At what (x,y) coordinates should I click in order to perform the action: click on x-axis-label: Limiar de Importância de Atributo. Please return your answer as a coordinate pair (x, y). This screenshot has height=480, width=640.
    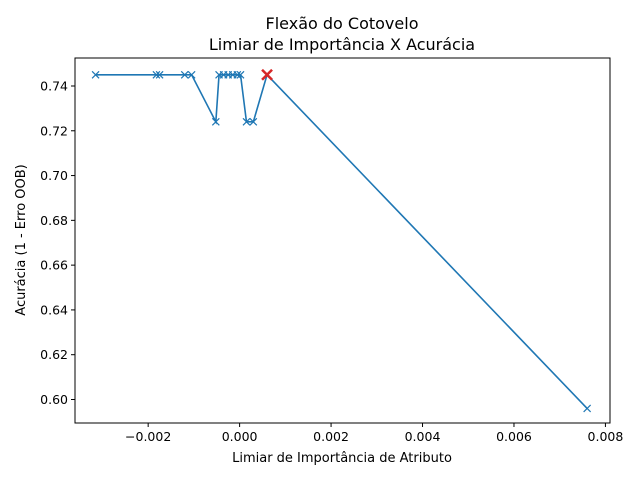
    Looking at the image, I should click on (342, 458).